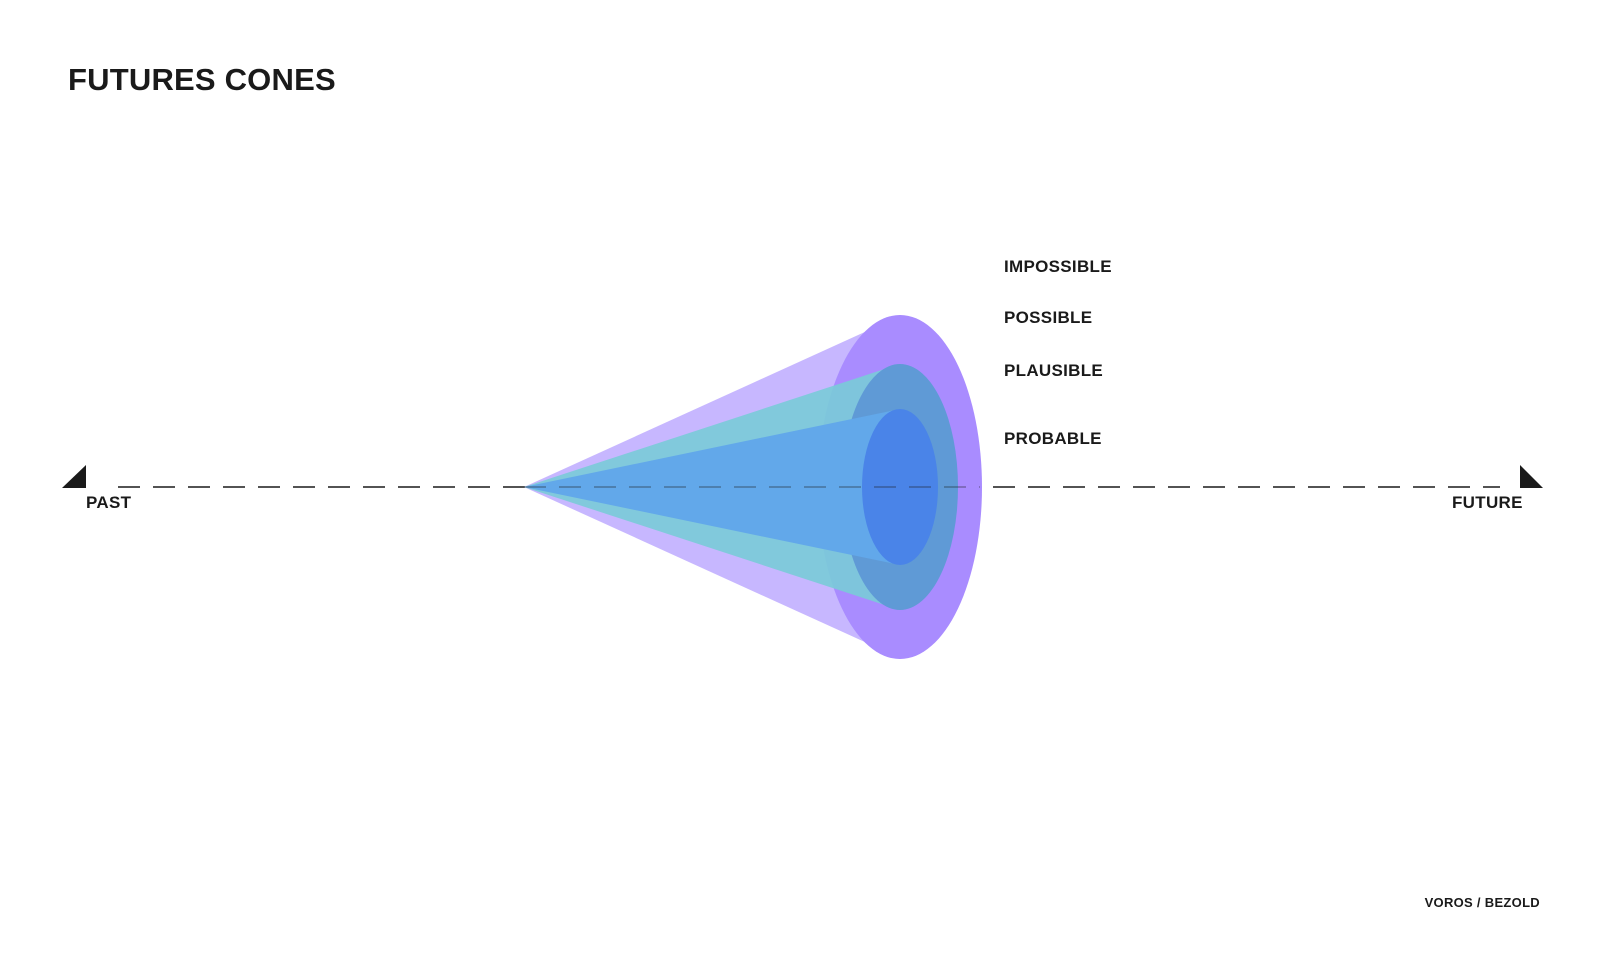  Describe the element at coordinates (1531, 476) in the screenshot. I see `future-marker-icon` at that location.